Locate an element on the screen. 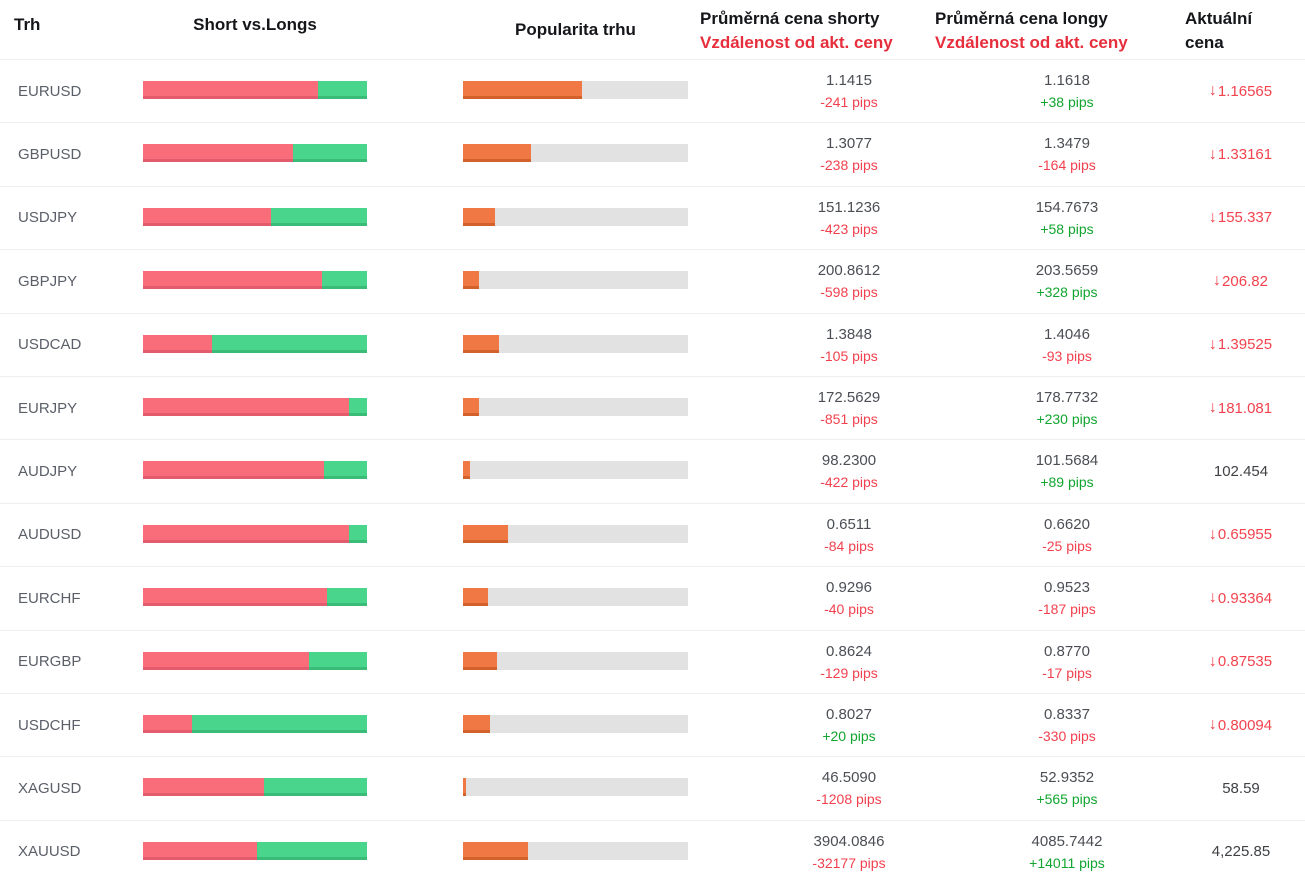 The width and height of the screenshot is (1305, 883). long-distance-pips: -25 pips is located at coordinates (1067, 545).